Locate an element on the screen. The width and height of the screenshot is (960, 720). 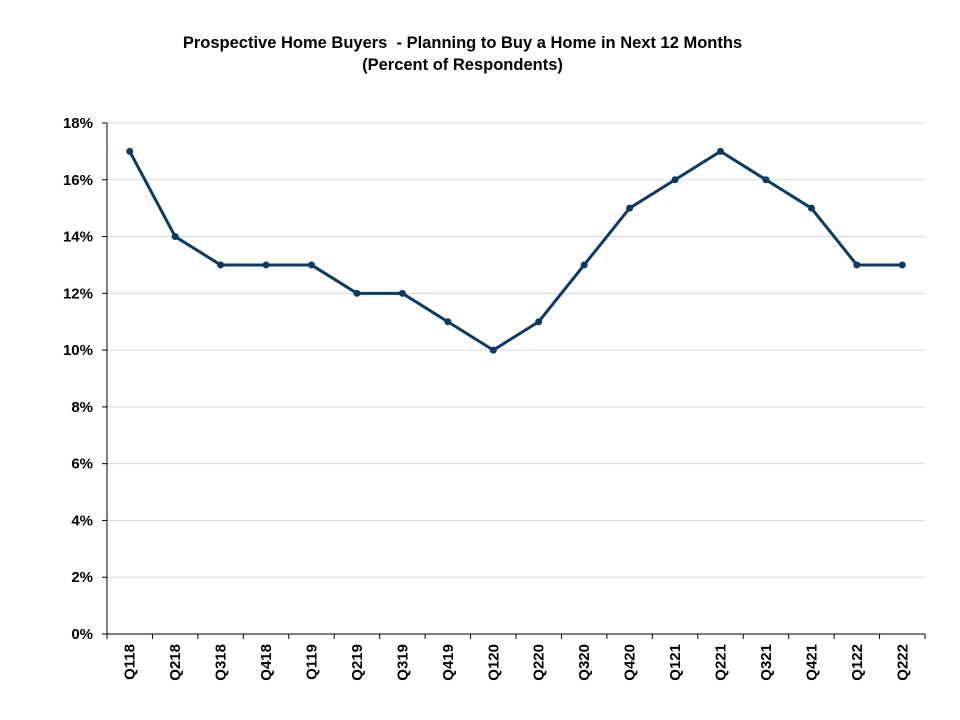
chart-subtitle: (Percent of Respondents) is located at coordinates (462, 65).